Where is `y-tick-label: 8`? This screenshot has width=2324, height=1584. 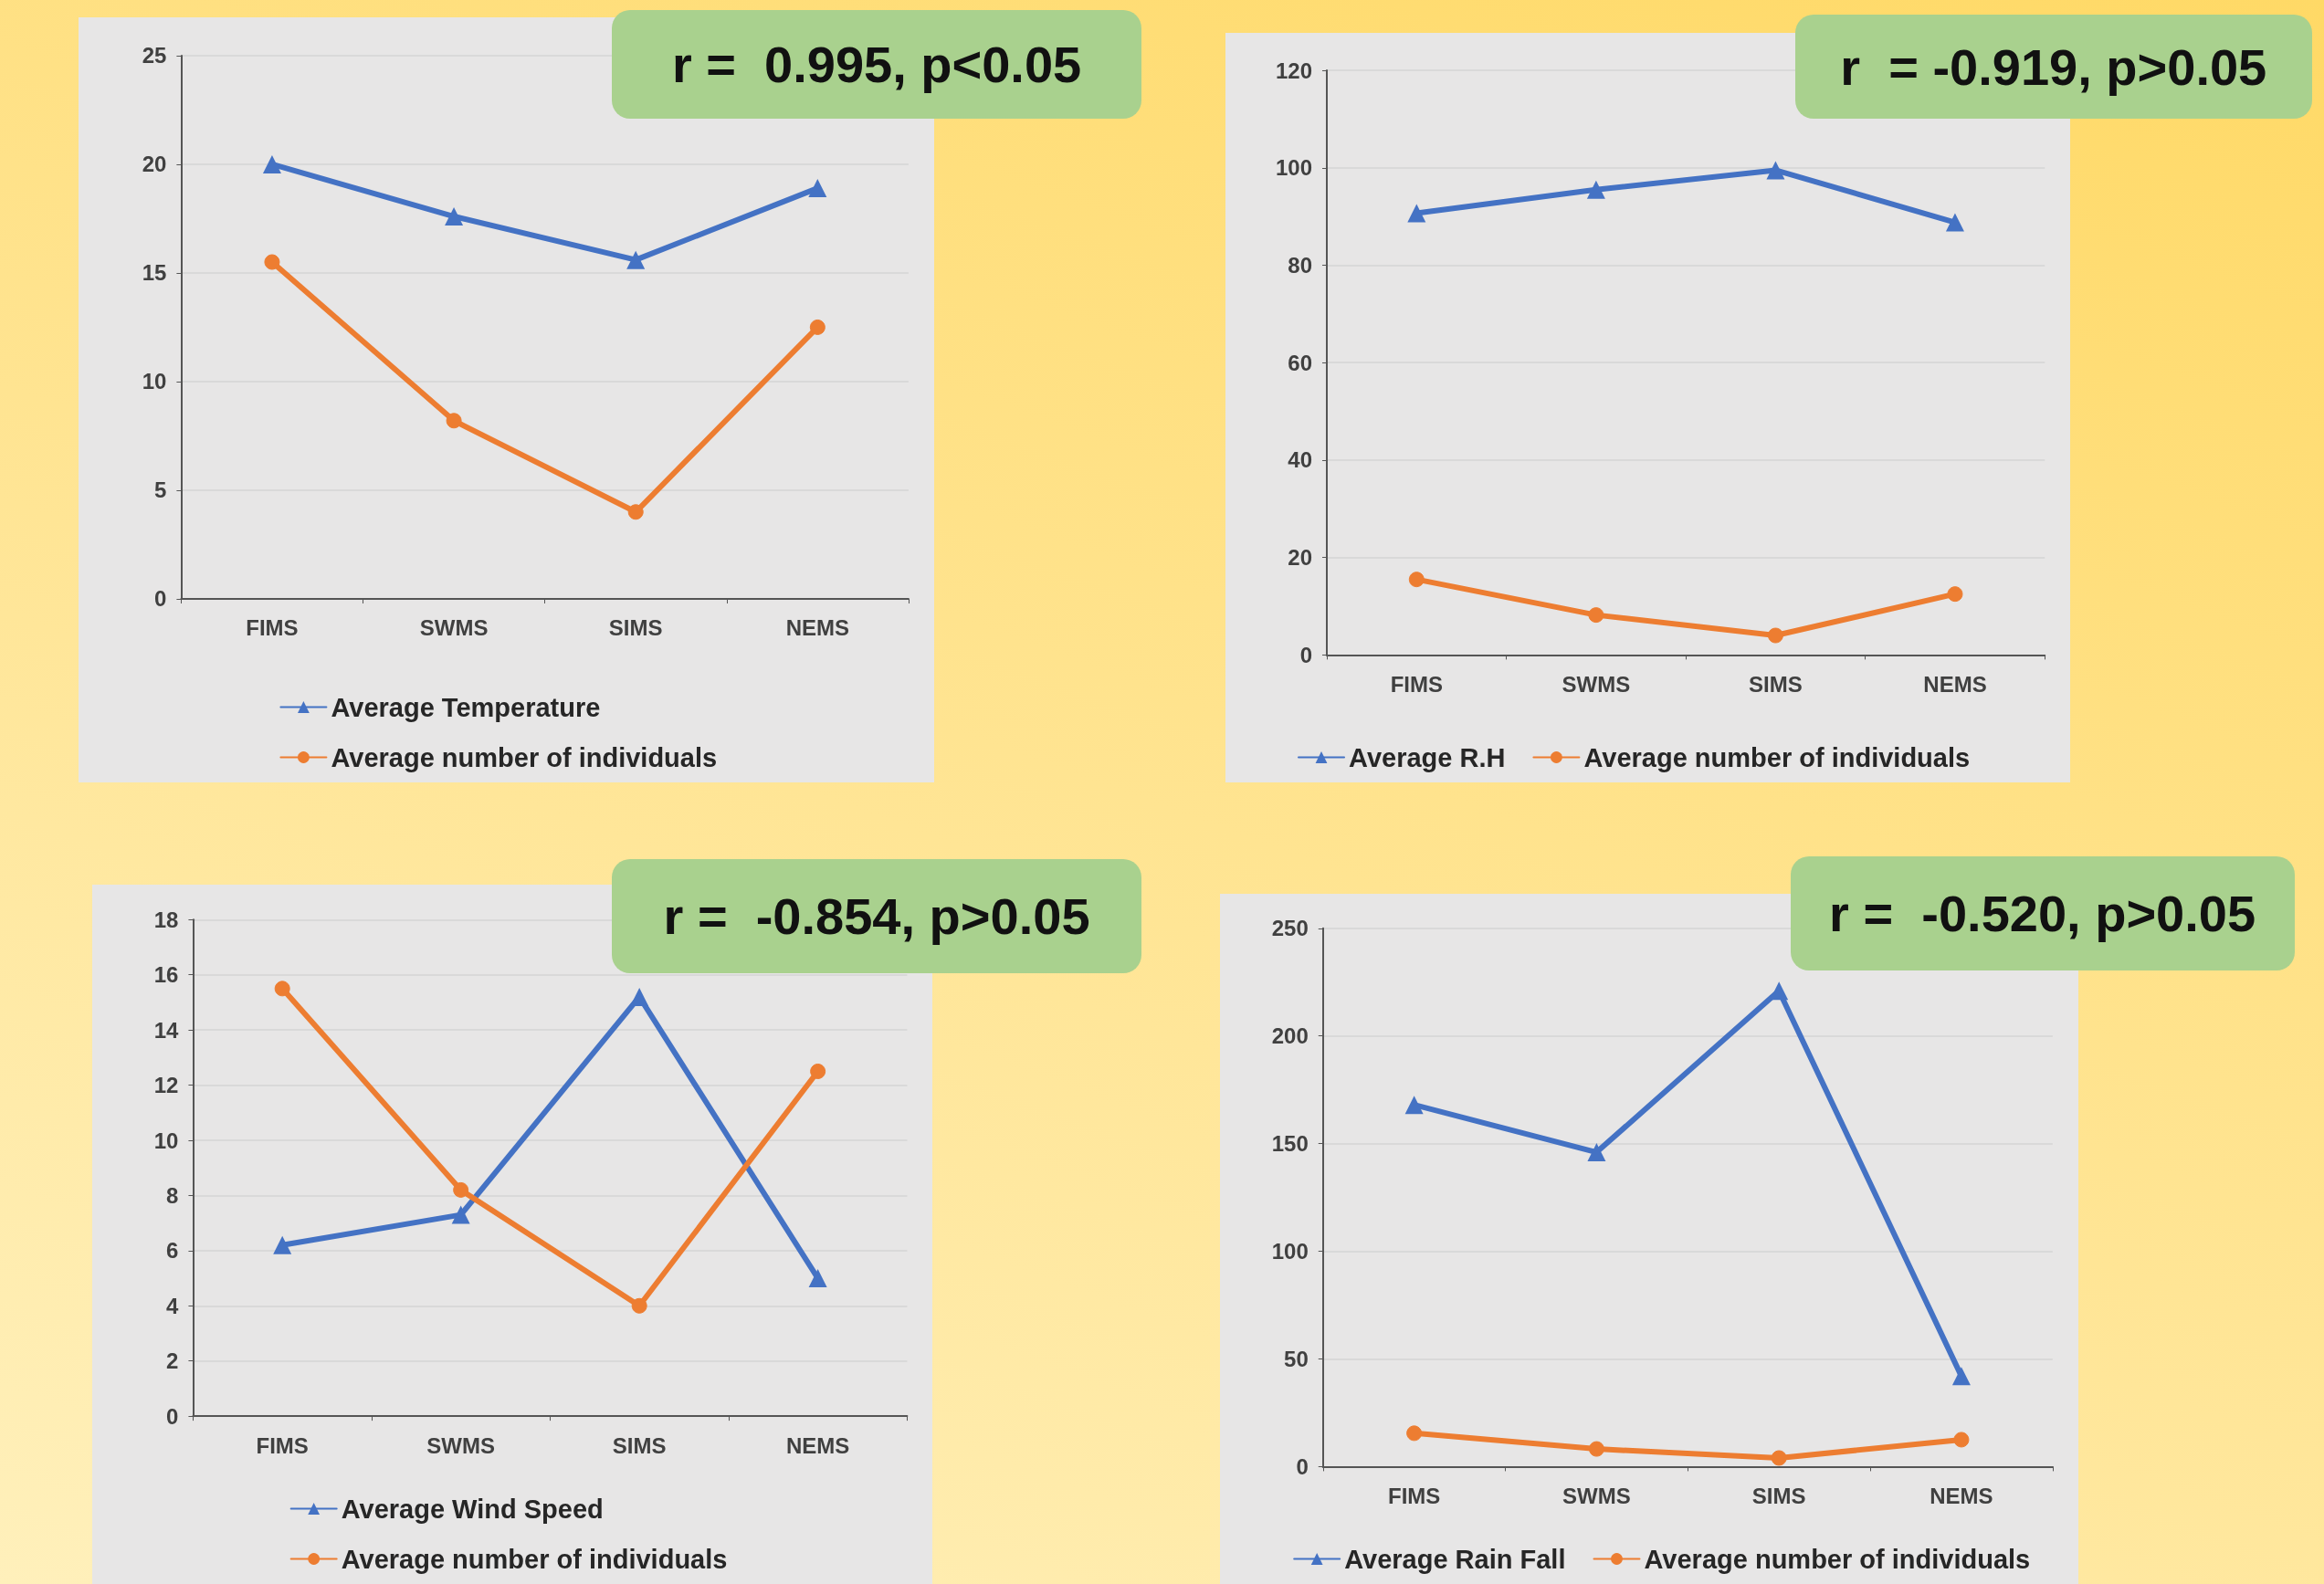
y-tick-label: 8 is located at coordinates (172, 1195).